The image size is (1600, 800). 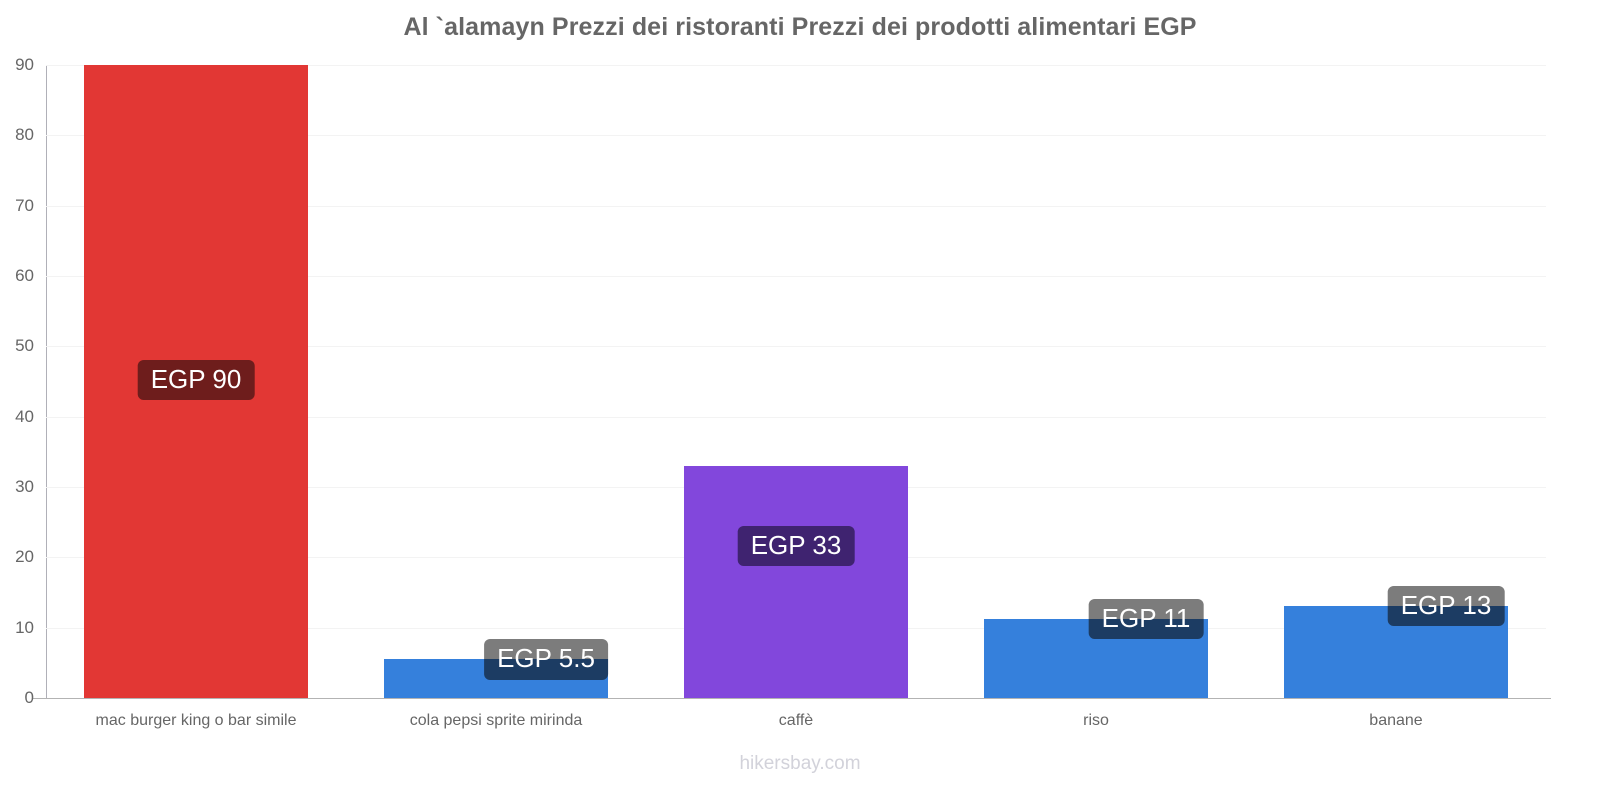 What do you see at coordinates (46, 382) in the screenshot?
I see `y-axis-line` at bounding box center [46, 382].